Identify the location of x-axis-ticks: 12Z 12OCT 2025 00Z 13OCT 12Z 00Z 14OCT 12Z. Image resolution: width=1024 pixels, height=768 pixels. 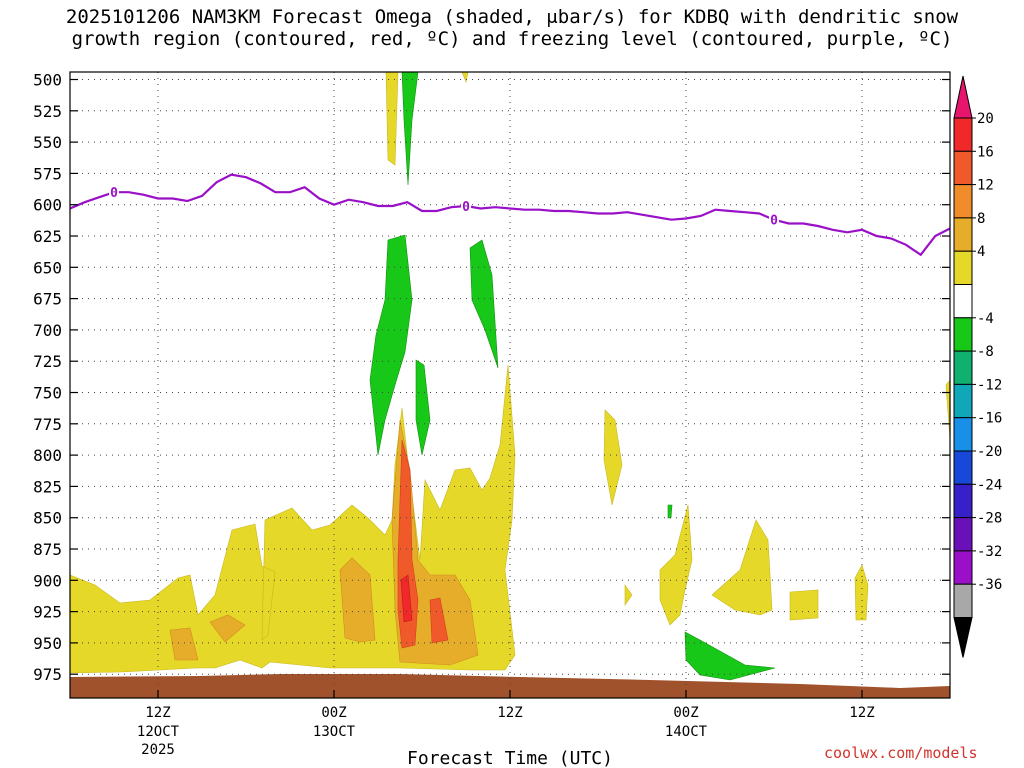
(506, 724).